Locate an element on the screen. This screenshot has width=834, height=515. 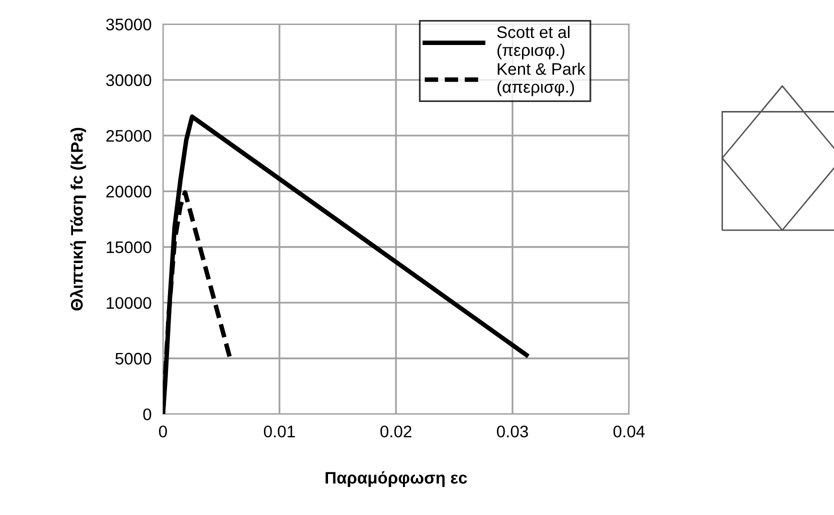
x-tick-label: 0.04 is located at coordinates (629, 432).